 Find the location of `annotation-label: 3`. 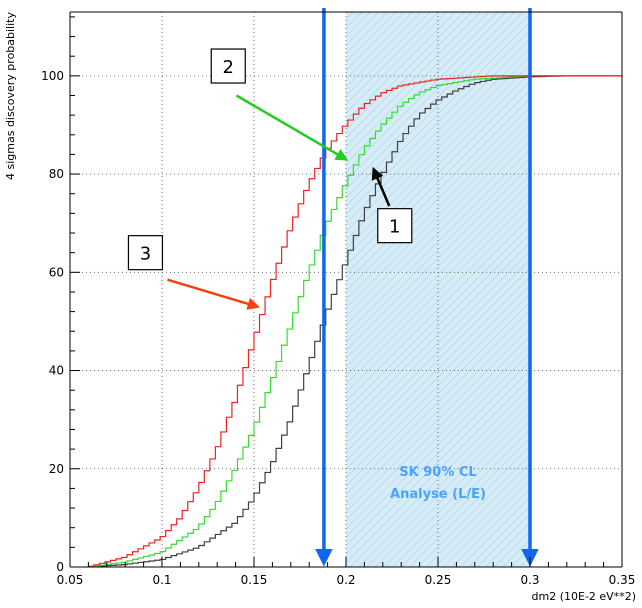

annotation-label: 3 is located at coordinates (145, 254).